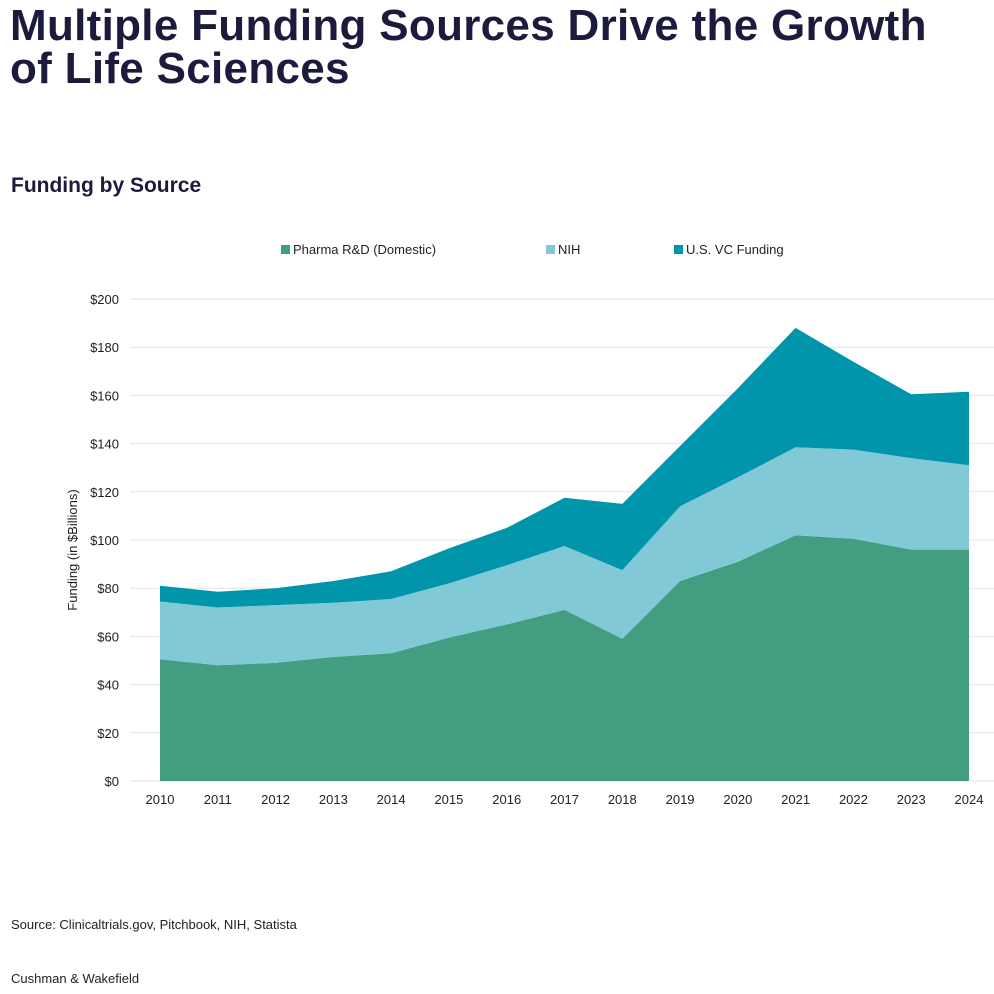 Image resolution: width=994 pixels, height=994 pixels. Describe the element at coordinates (969, 799) in the screenshot. I see `x-tick-label: 2024` at that location.